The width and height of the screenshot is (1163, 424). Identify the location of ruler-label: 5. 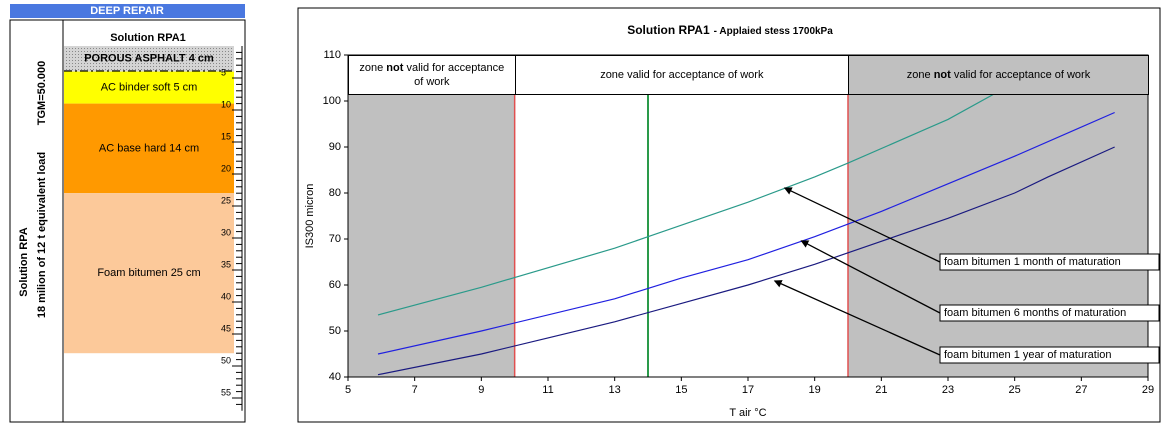
(223, 72).